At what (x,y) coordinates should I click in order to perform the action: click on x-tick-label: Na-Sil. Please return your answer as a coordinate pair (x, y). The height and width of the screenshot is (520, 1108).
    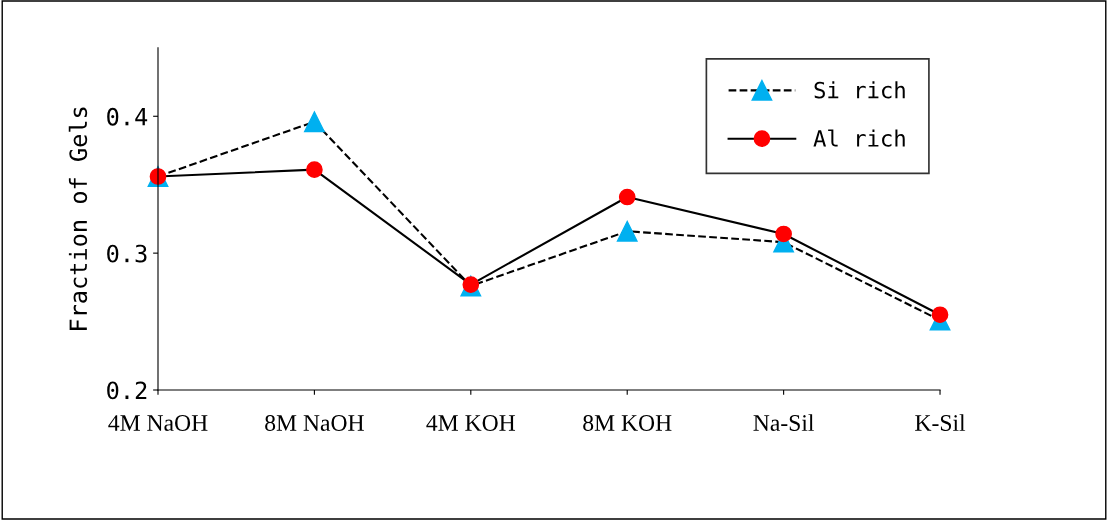
    Looking at the image, I should click on (783, 422).